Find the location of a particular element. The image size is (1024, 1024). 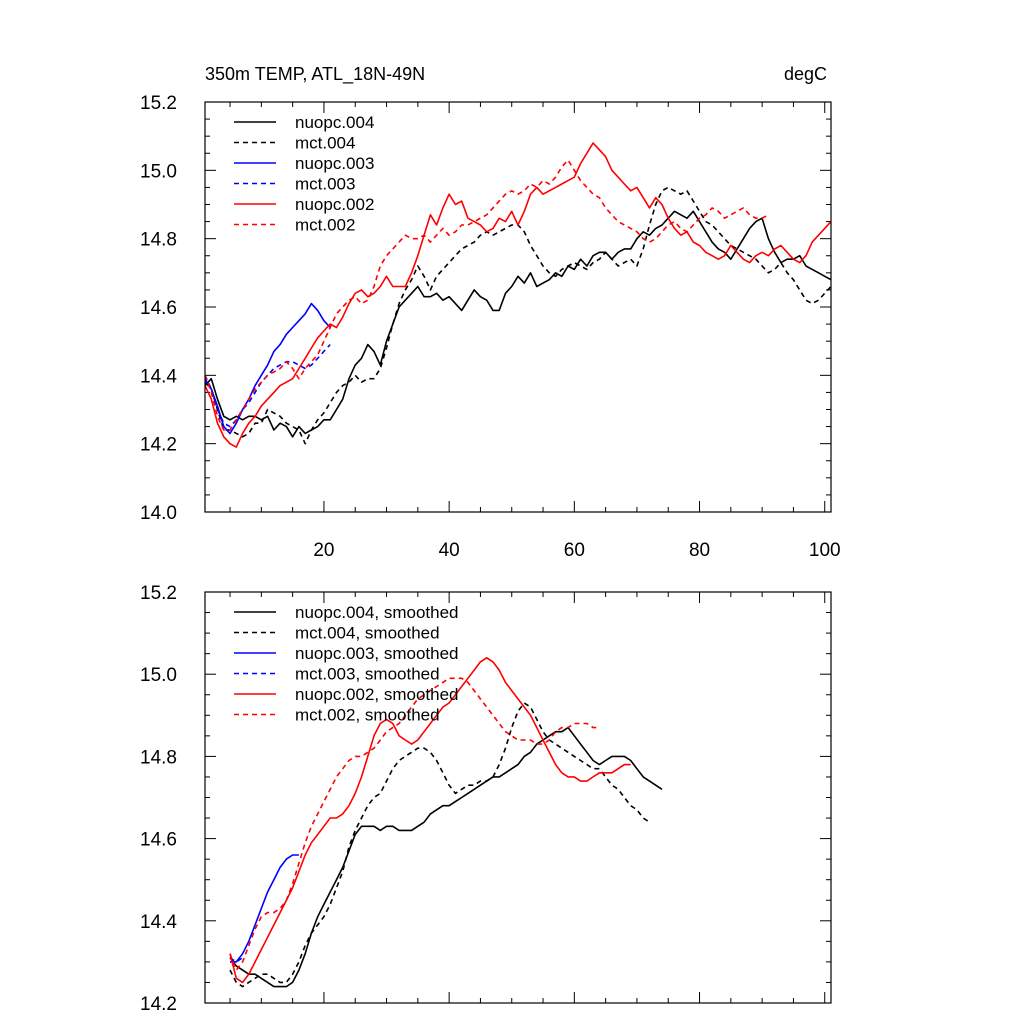

legend-label: nuopc.003, smoothed is located at coordinates (377, 653).